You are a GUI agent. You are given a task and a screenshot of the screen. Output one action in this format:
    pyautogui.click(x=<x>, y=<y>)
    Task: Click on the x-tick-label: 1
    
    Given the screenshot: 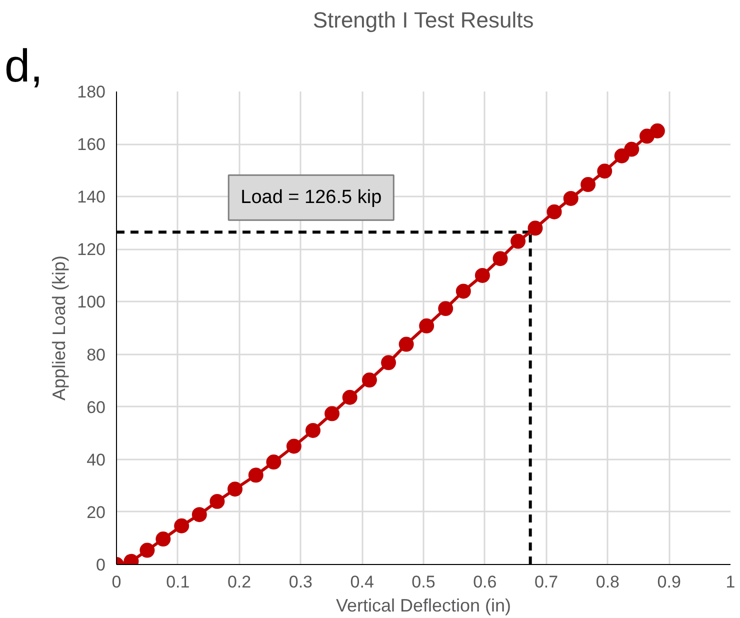 What is the action you would take?
    pyautogui.click(x=731, y=582)
    